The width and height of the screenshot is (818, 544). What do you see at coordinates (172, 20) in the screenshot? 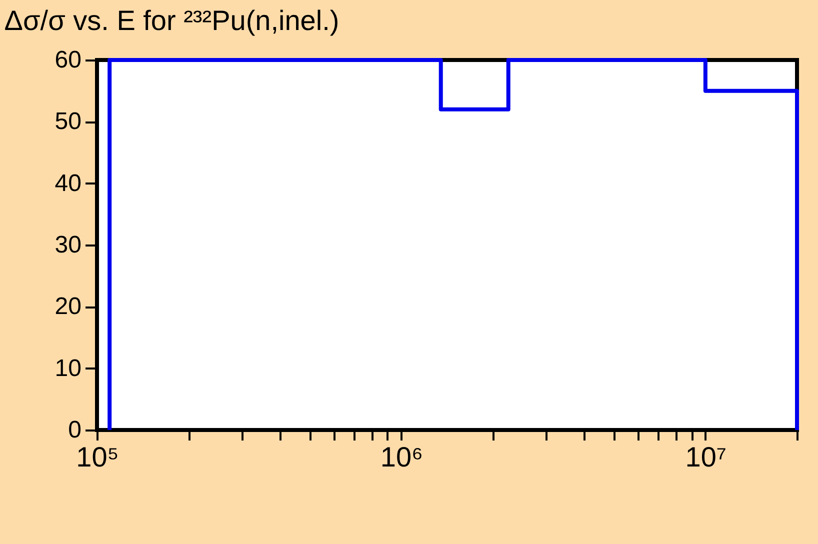
I see `chart-title: Δσ/σ vs. E for ²³²Pu(n,inel.)` at bounding box center [172, 20].